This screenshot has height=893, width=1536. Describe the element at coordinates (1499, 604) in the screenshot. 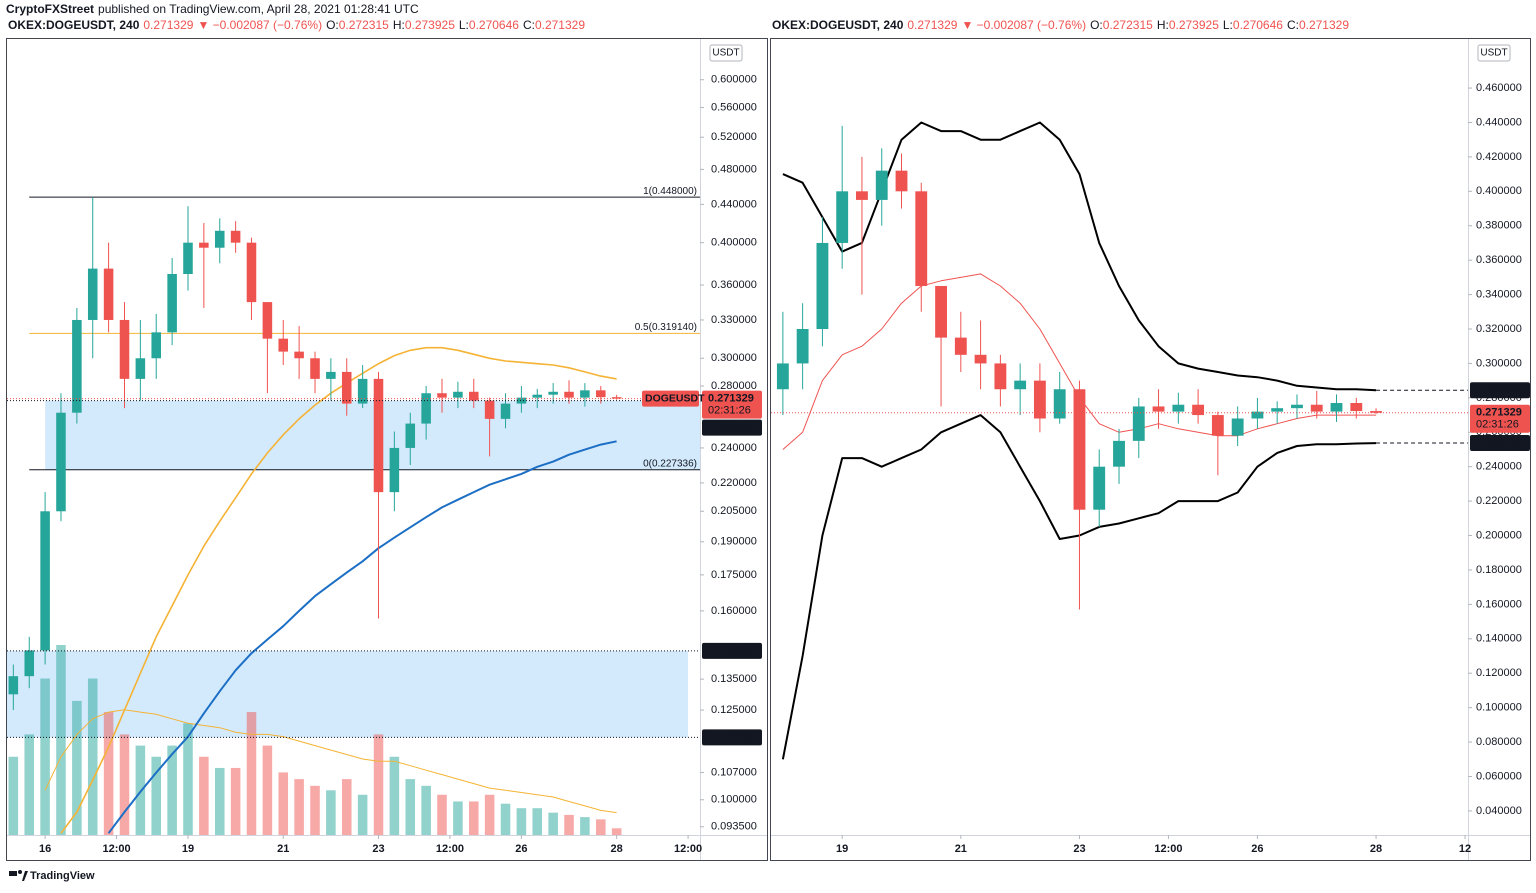

I see `y-tick-label: 0.160000` at that location.